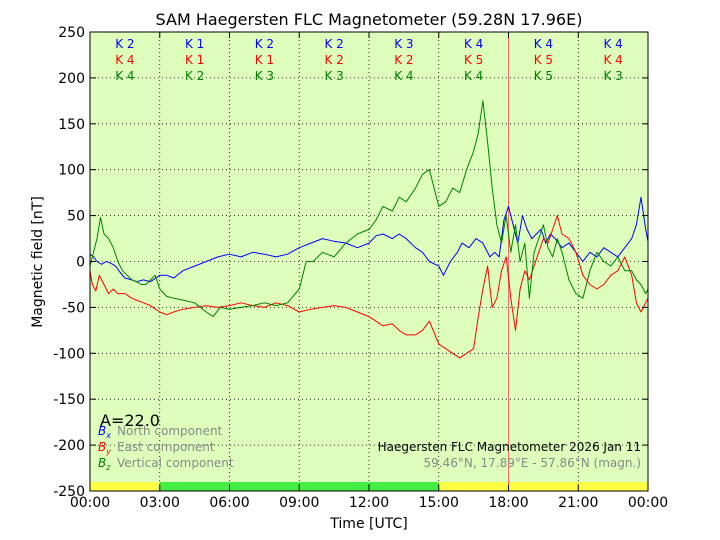 Image resolution: width=720 pixels, height=540 pixels. What do you see at coordinates (194, 60) in the screenshot?
I see `k-index-y-1: K 1` at bounding box center [194, 60].